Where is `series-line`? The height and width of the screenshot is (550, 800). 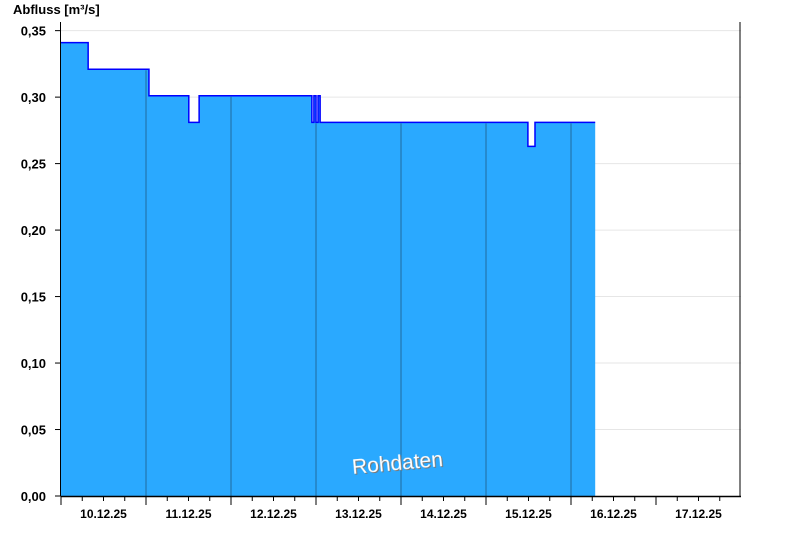
series-line is located at coordinates (328, 94).